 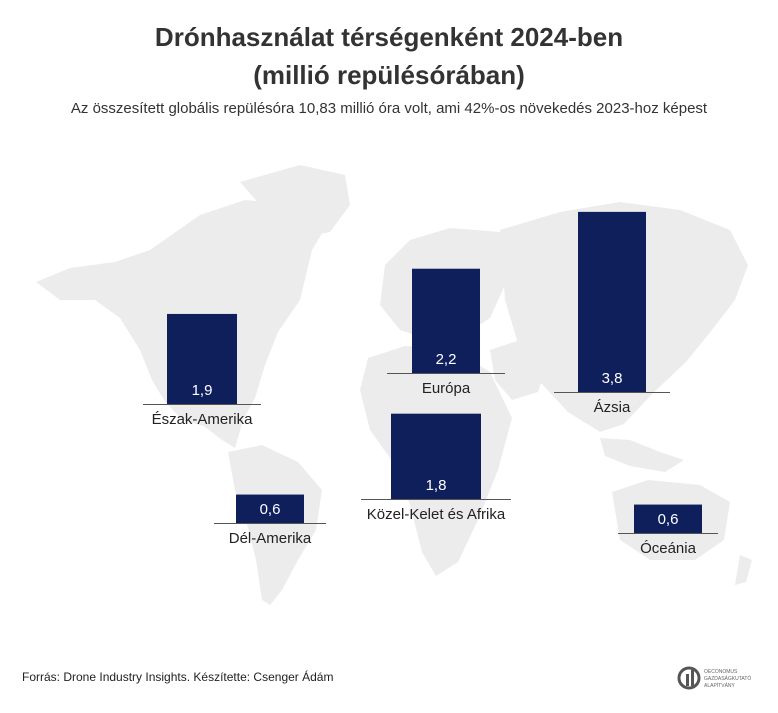 What do you see at coordinates (727, 678) in the screenshot?
I see `logo-line-2: GAZDASÁGKUTATÓ` at bounding box center [727, 678].